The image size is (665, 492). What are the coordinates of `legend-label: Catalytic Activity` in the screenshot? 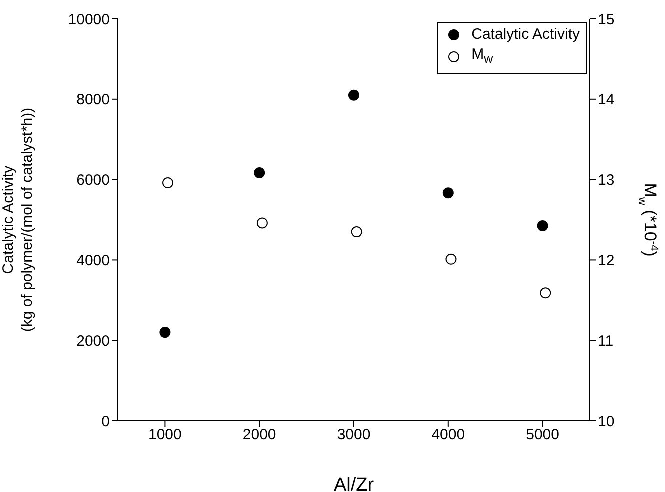 It's located at (526, 35).